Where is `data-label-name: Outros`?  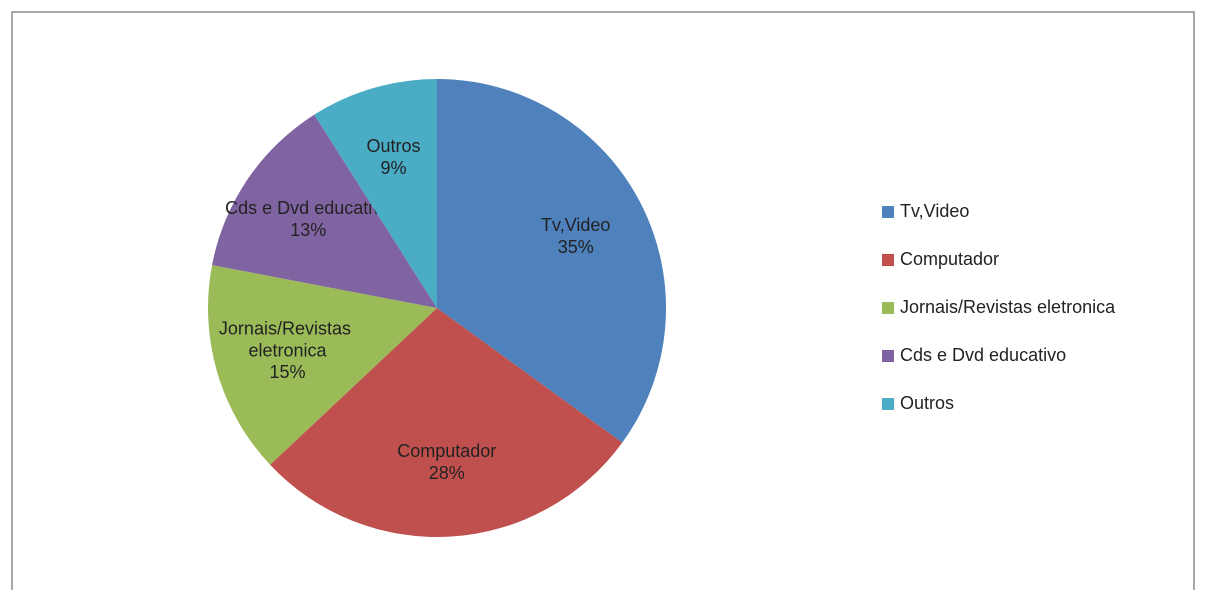
data-label-name: Outros is located at coordinates (394, 146).